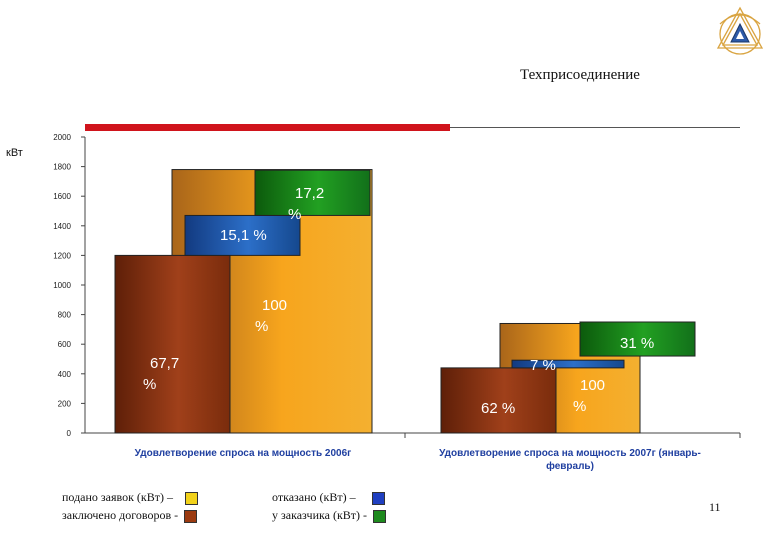 Image resolution: width=780 pixels, height=540 pixels. I want to click on legend-label: заключено договоров -, so click(120, 515).